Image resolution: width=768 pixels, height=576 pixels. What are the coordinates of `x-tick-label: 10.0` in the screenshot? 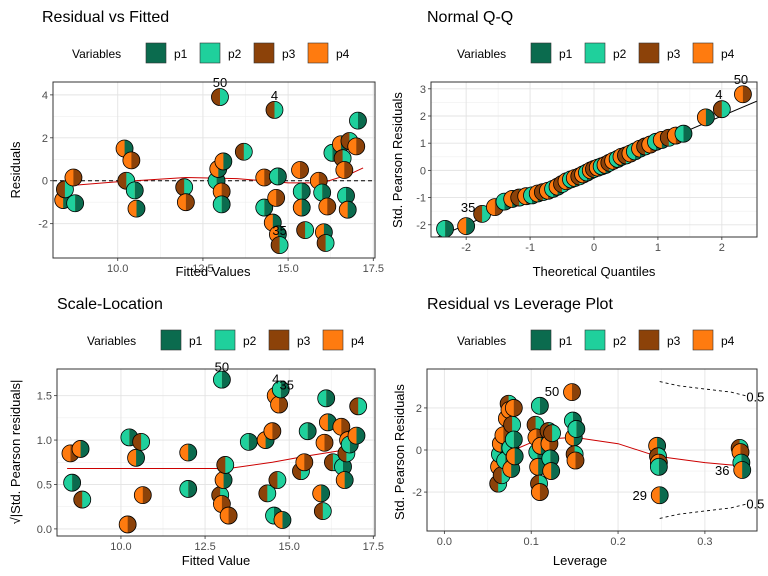 It's located at (120, 547).